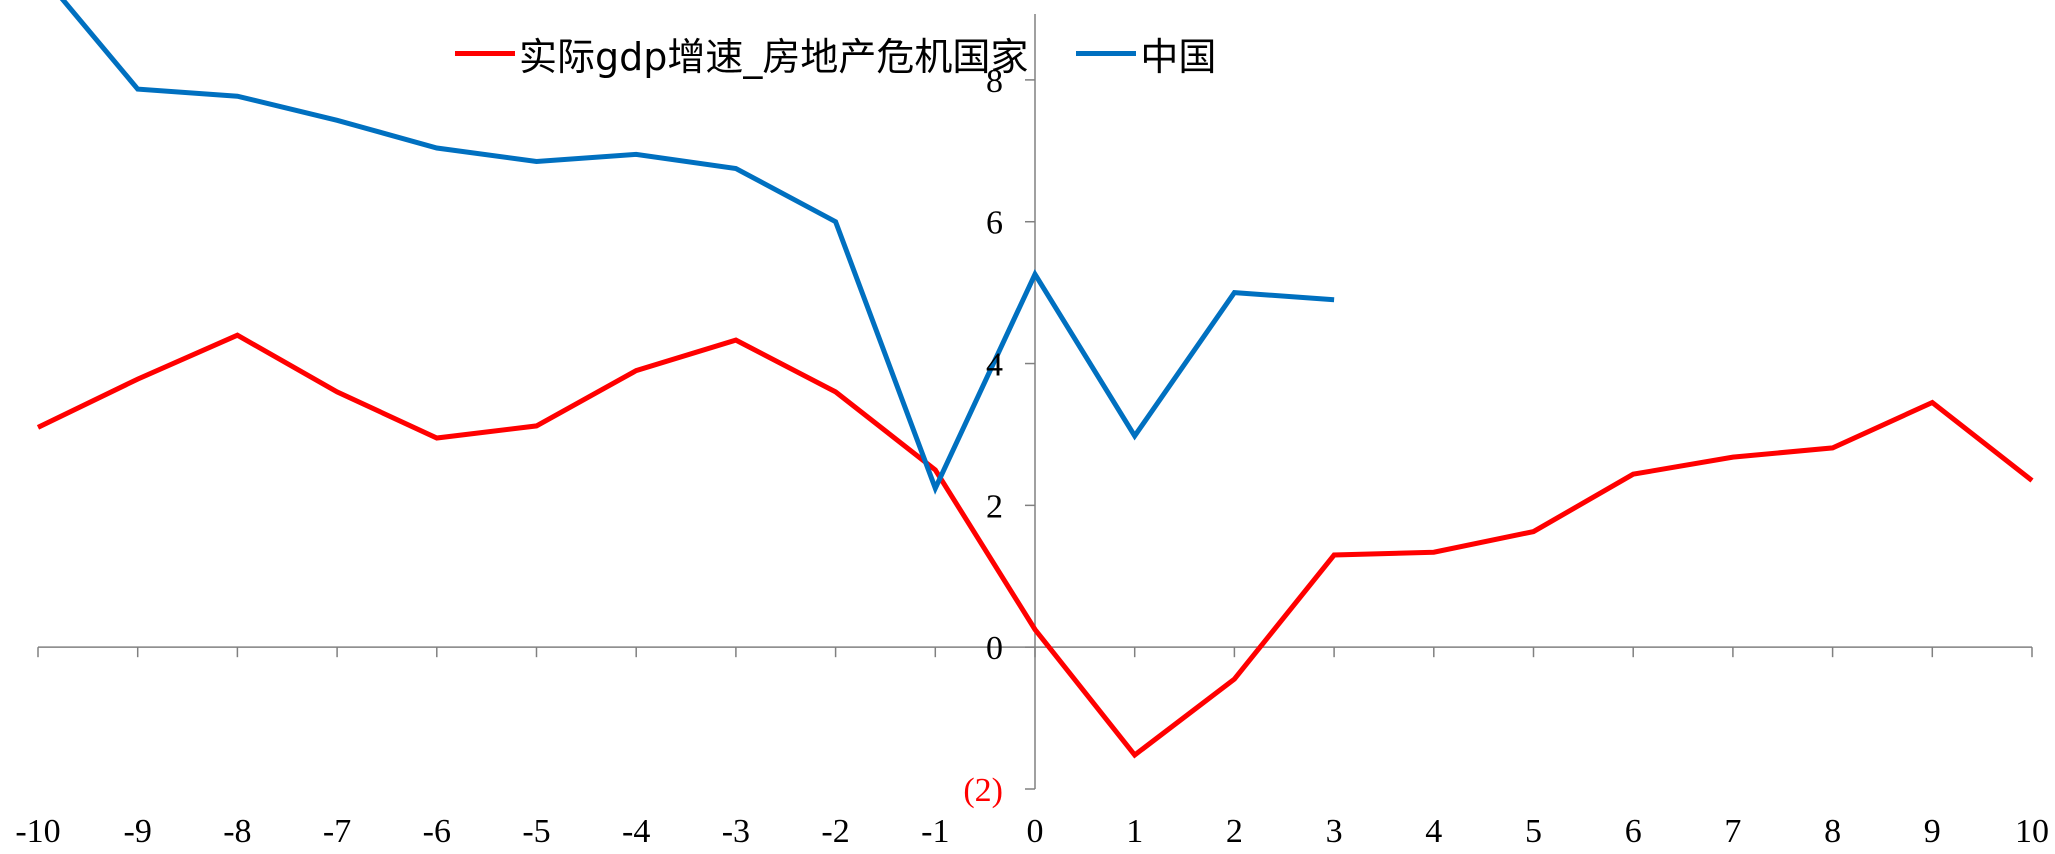  Describe the element at coordinates (835, 831) in the screenshot. I see `x-tick-label: -2` at that location.